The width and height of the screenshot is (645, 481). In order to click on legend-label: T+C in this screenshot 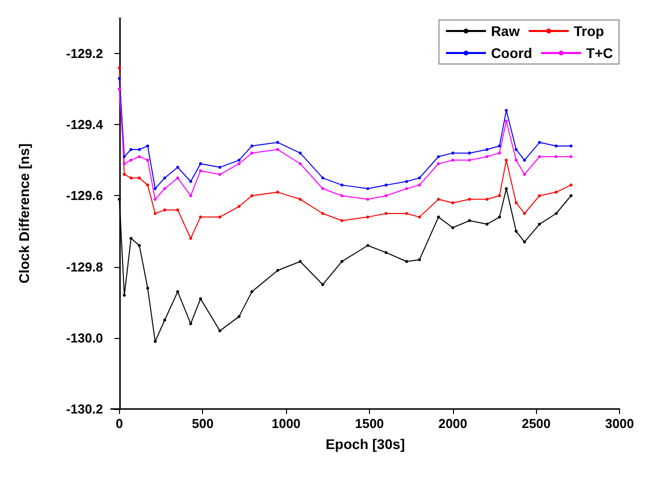, I will do `click(600, 53)`.